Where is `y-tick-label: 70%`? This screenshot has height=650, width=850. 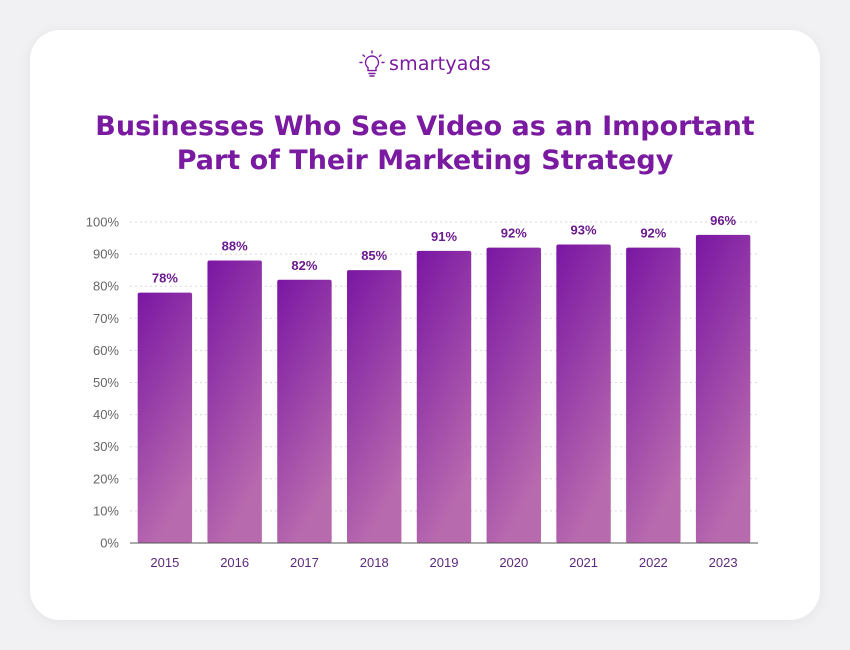 y-tick-label: 70% is located at coordinates (106, 318).